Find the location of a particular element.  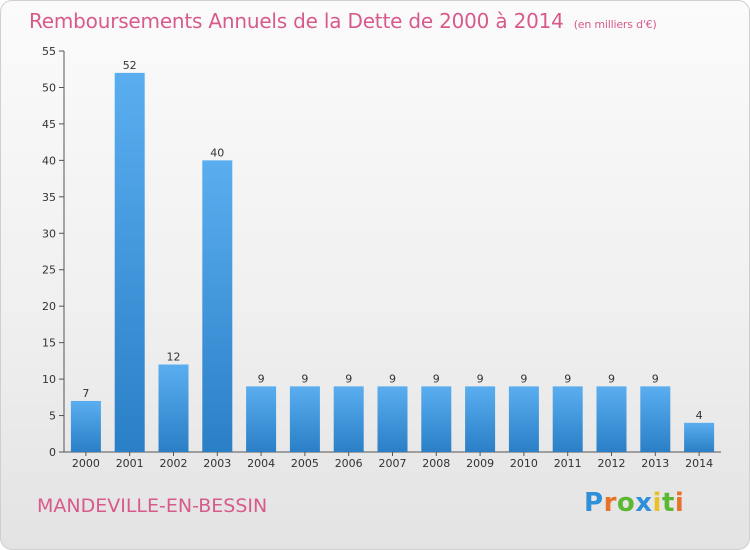

y-tick-label: 25 is located at coordinates (49, 270).